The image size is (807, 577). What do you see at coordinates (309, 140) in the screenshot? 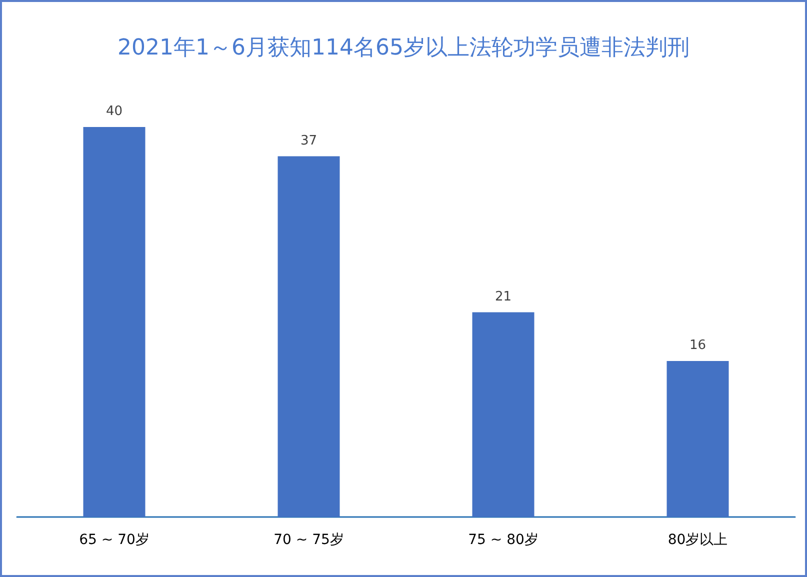
I see `data-label: 37` at bounding box center [309, 140].